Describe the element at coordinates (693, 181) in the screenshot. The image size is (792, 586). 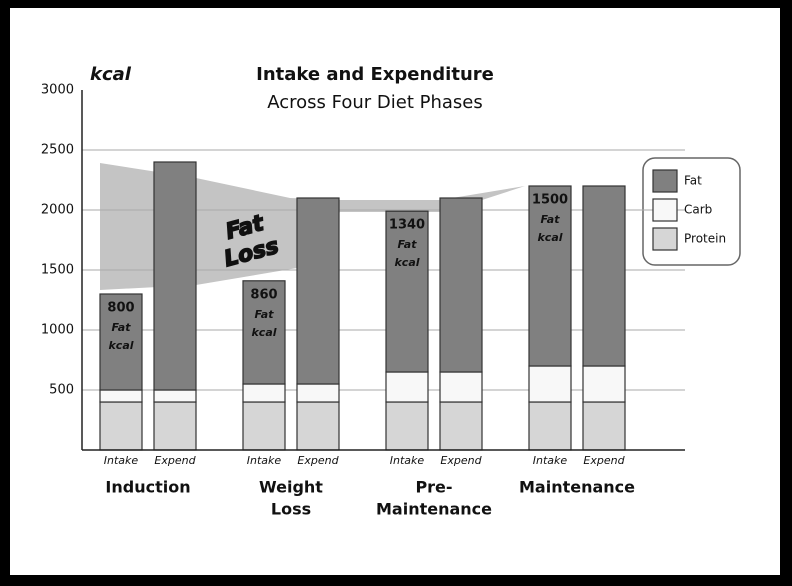
I see `legend-label: Fat` at that location.